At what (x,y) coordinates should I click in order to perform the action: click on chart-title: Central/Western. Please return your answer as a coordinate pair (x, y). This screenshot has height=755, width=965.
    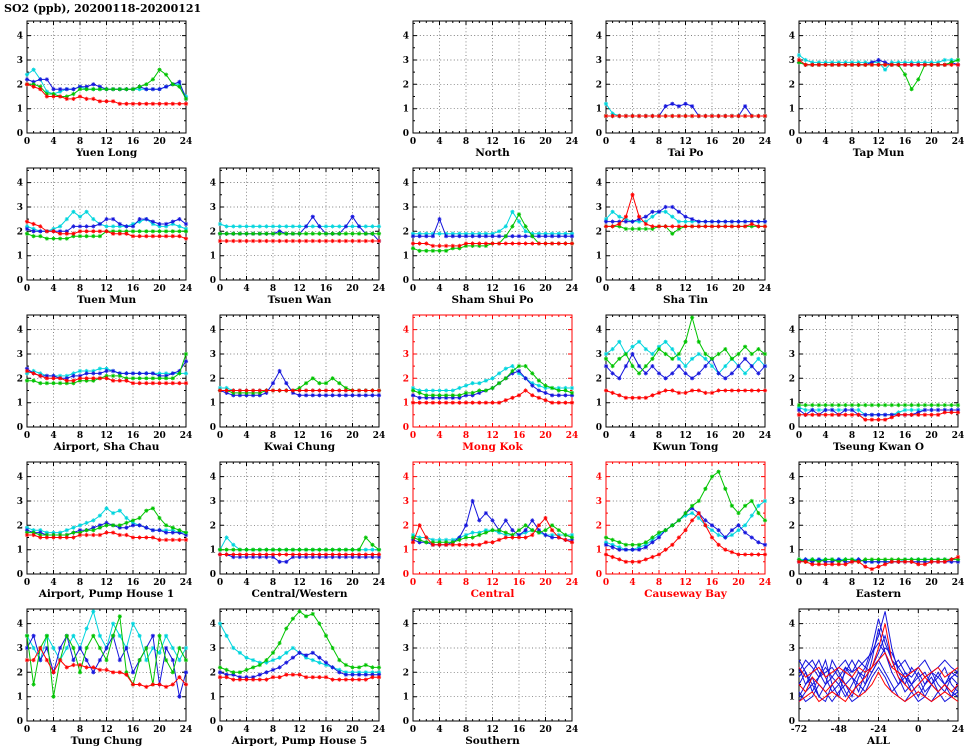
    Looking at the image, I should click on (300, 594).